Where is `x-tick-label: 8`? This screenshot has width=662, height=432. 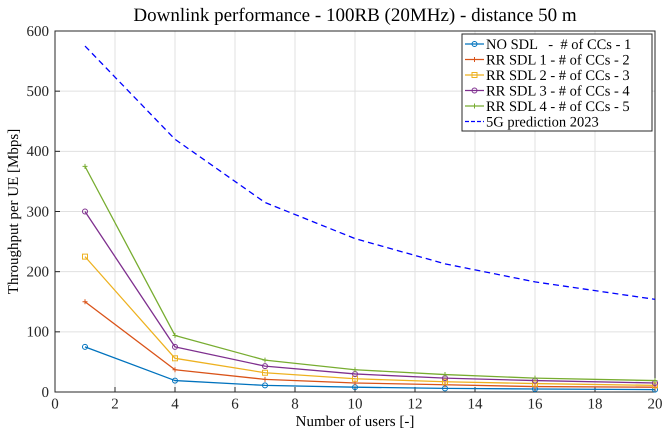 x-tick-label: 8 is located at coordinates (295, 404).